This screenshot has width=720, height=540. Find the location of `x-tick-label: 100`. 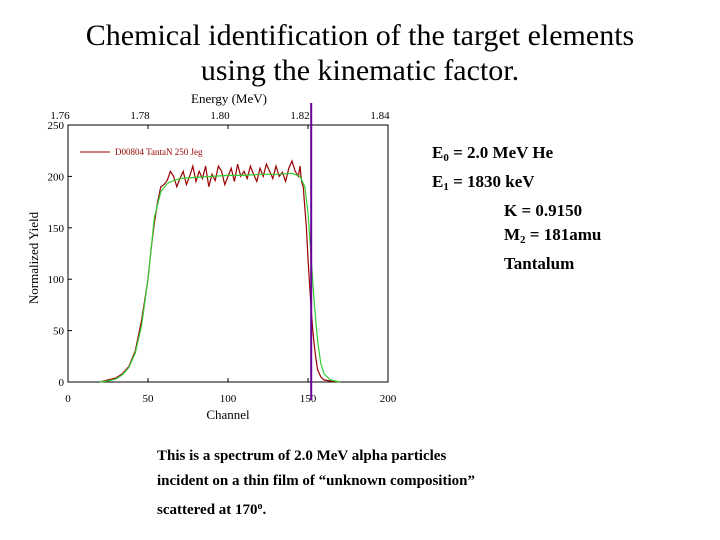

x-tick-label: 100 is located at coordinates (228, 399).